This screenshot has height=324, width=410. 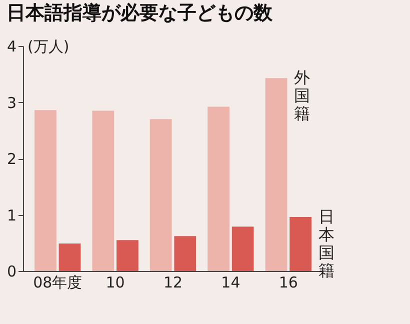 I want to click on chart-title: 日本語指導が必要な子どもの数, so click(x=140, y=13).